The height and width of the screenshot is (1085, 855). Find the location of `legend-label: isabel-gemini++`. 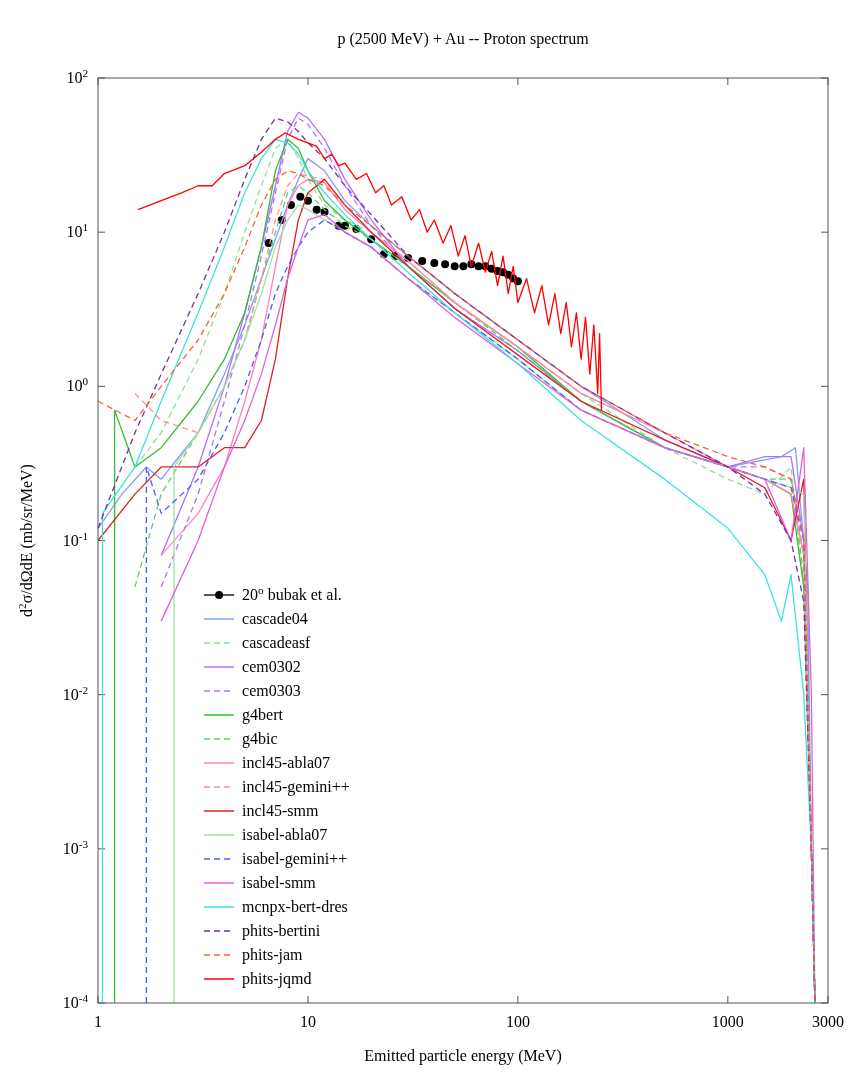

legend-label: isabel-gemini++ is located at coordinates (295, 859).